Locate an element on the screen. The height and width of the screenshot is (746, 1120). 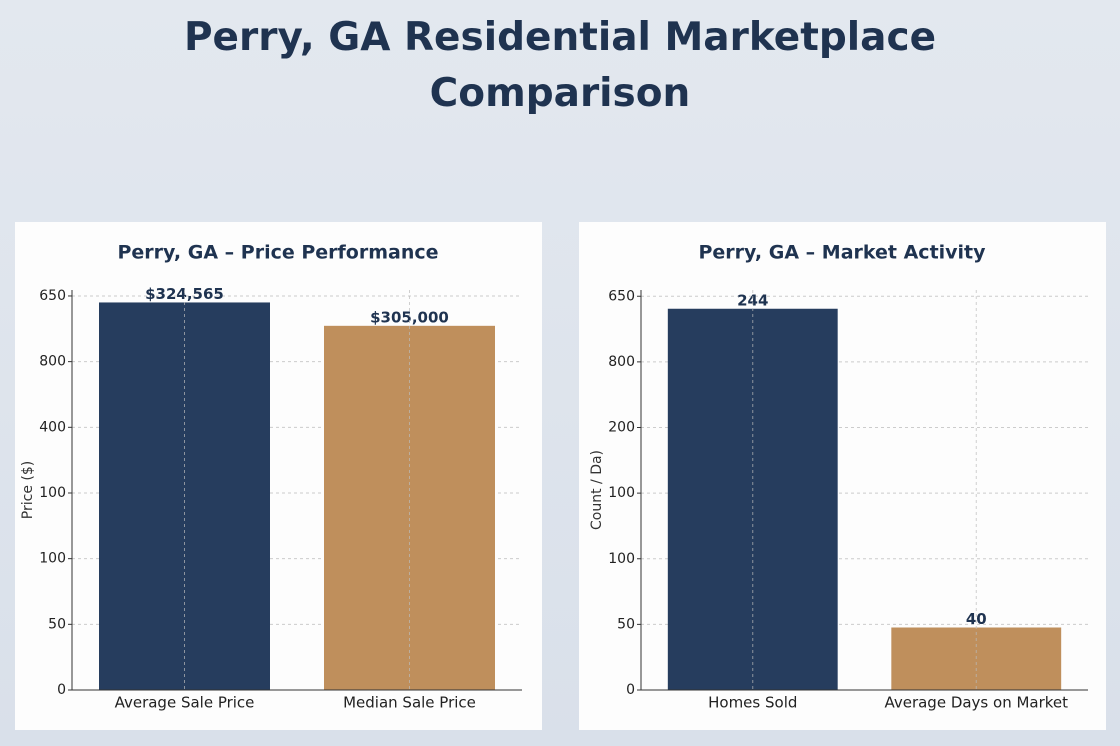
value-label: $305,000 is located at coordinates (409, 317).